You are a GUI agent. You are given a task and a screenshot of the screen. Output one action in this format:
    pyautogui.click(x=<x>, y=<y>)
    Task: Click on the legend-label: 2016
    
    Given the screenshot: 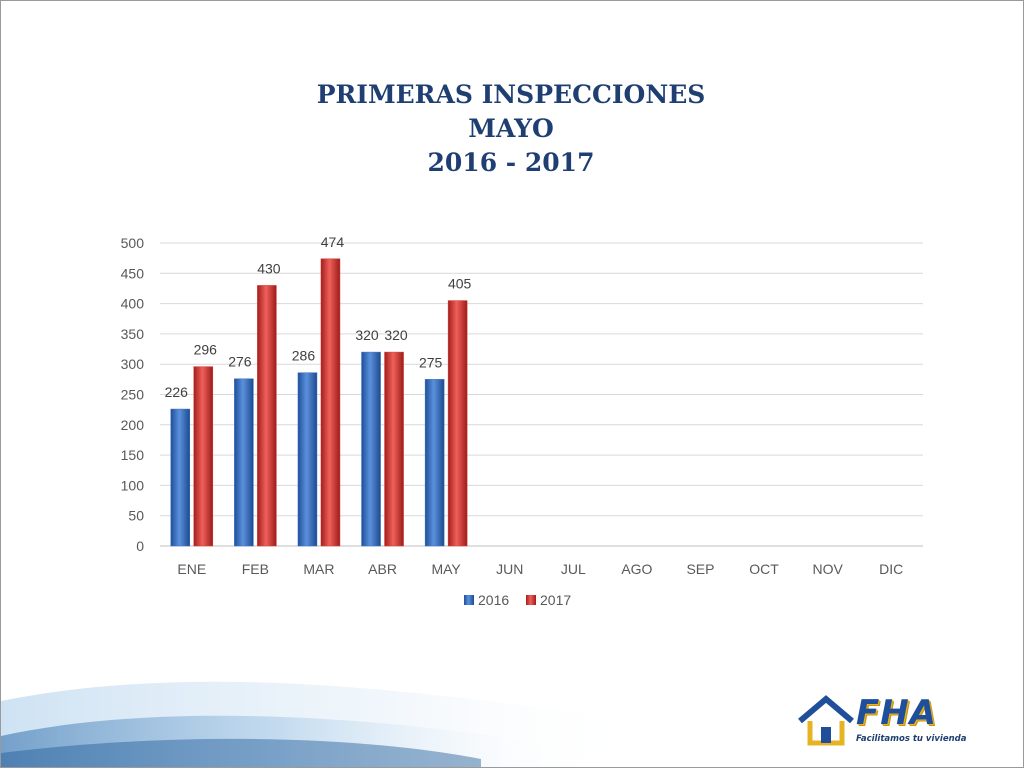 What is the action you would take?
    pyautogui.click(x=493, y=600)
    